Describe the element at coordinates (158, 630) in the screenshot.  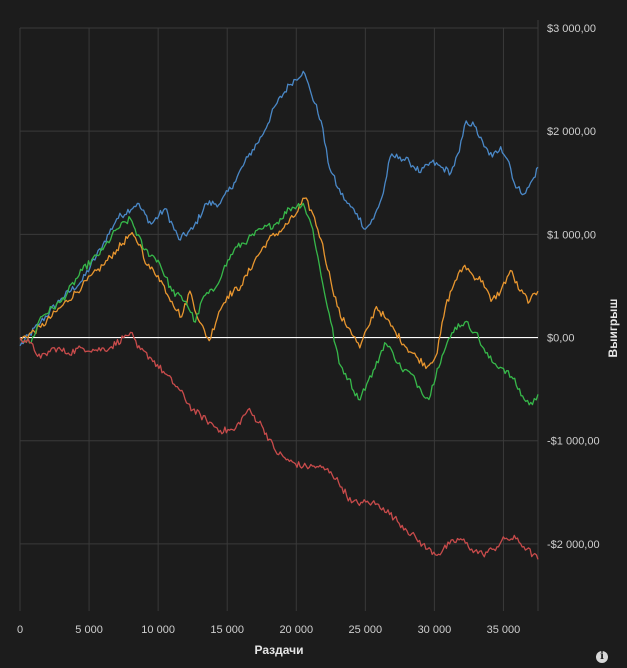
I see `x-tick-label: 10 000` at that location.